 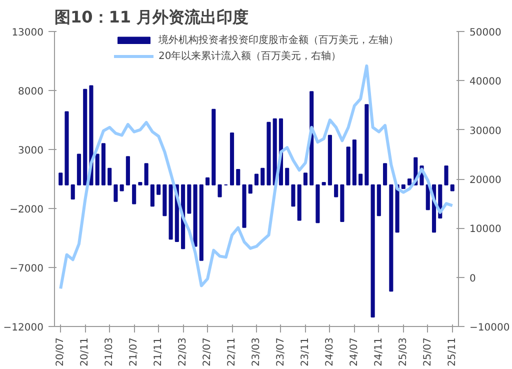 What do you see at coordinates (486, 131) in the screenshot?
I see `y2-tick-label: 30000` at bounding box center [486, 131].